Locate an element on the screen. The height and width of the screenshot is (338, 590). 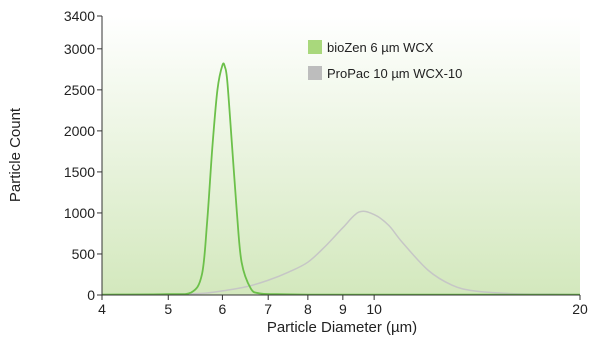
x-axis-title: Particle Diameter (µm) is located at coordinates (342, 327).